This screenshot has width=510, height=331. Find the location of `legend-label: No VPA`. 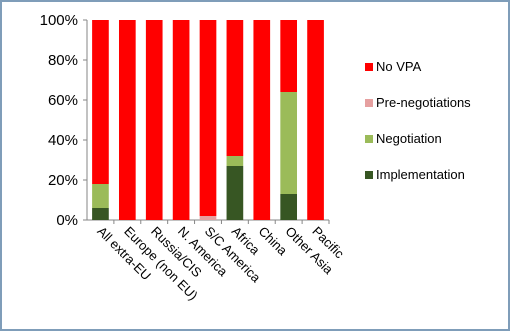

legend-label: No VPA is located at coordinates (399, 66).